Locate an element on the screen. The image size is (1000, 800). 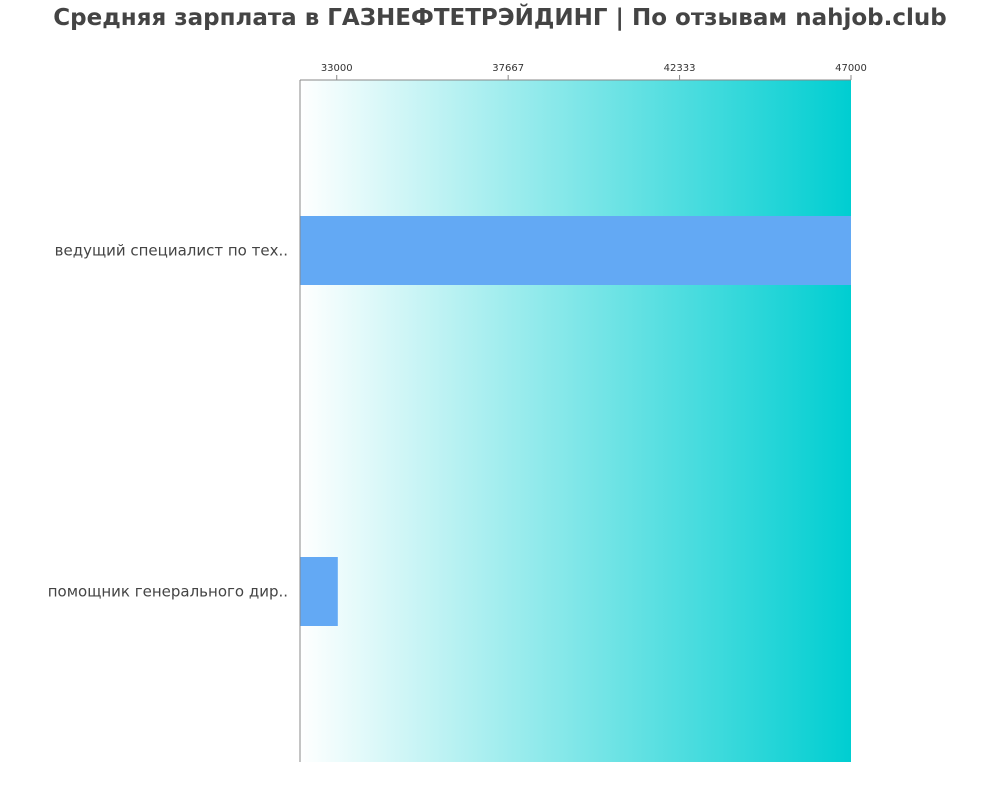
x-tick-label: 37667 is located at coordinates (508, 68).